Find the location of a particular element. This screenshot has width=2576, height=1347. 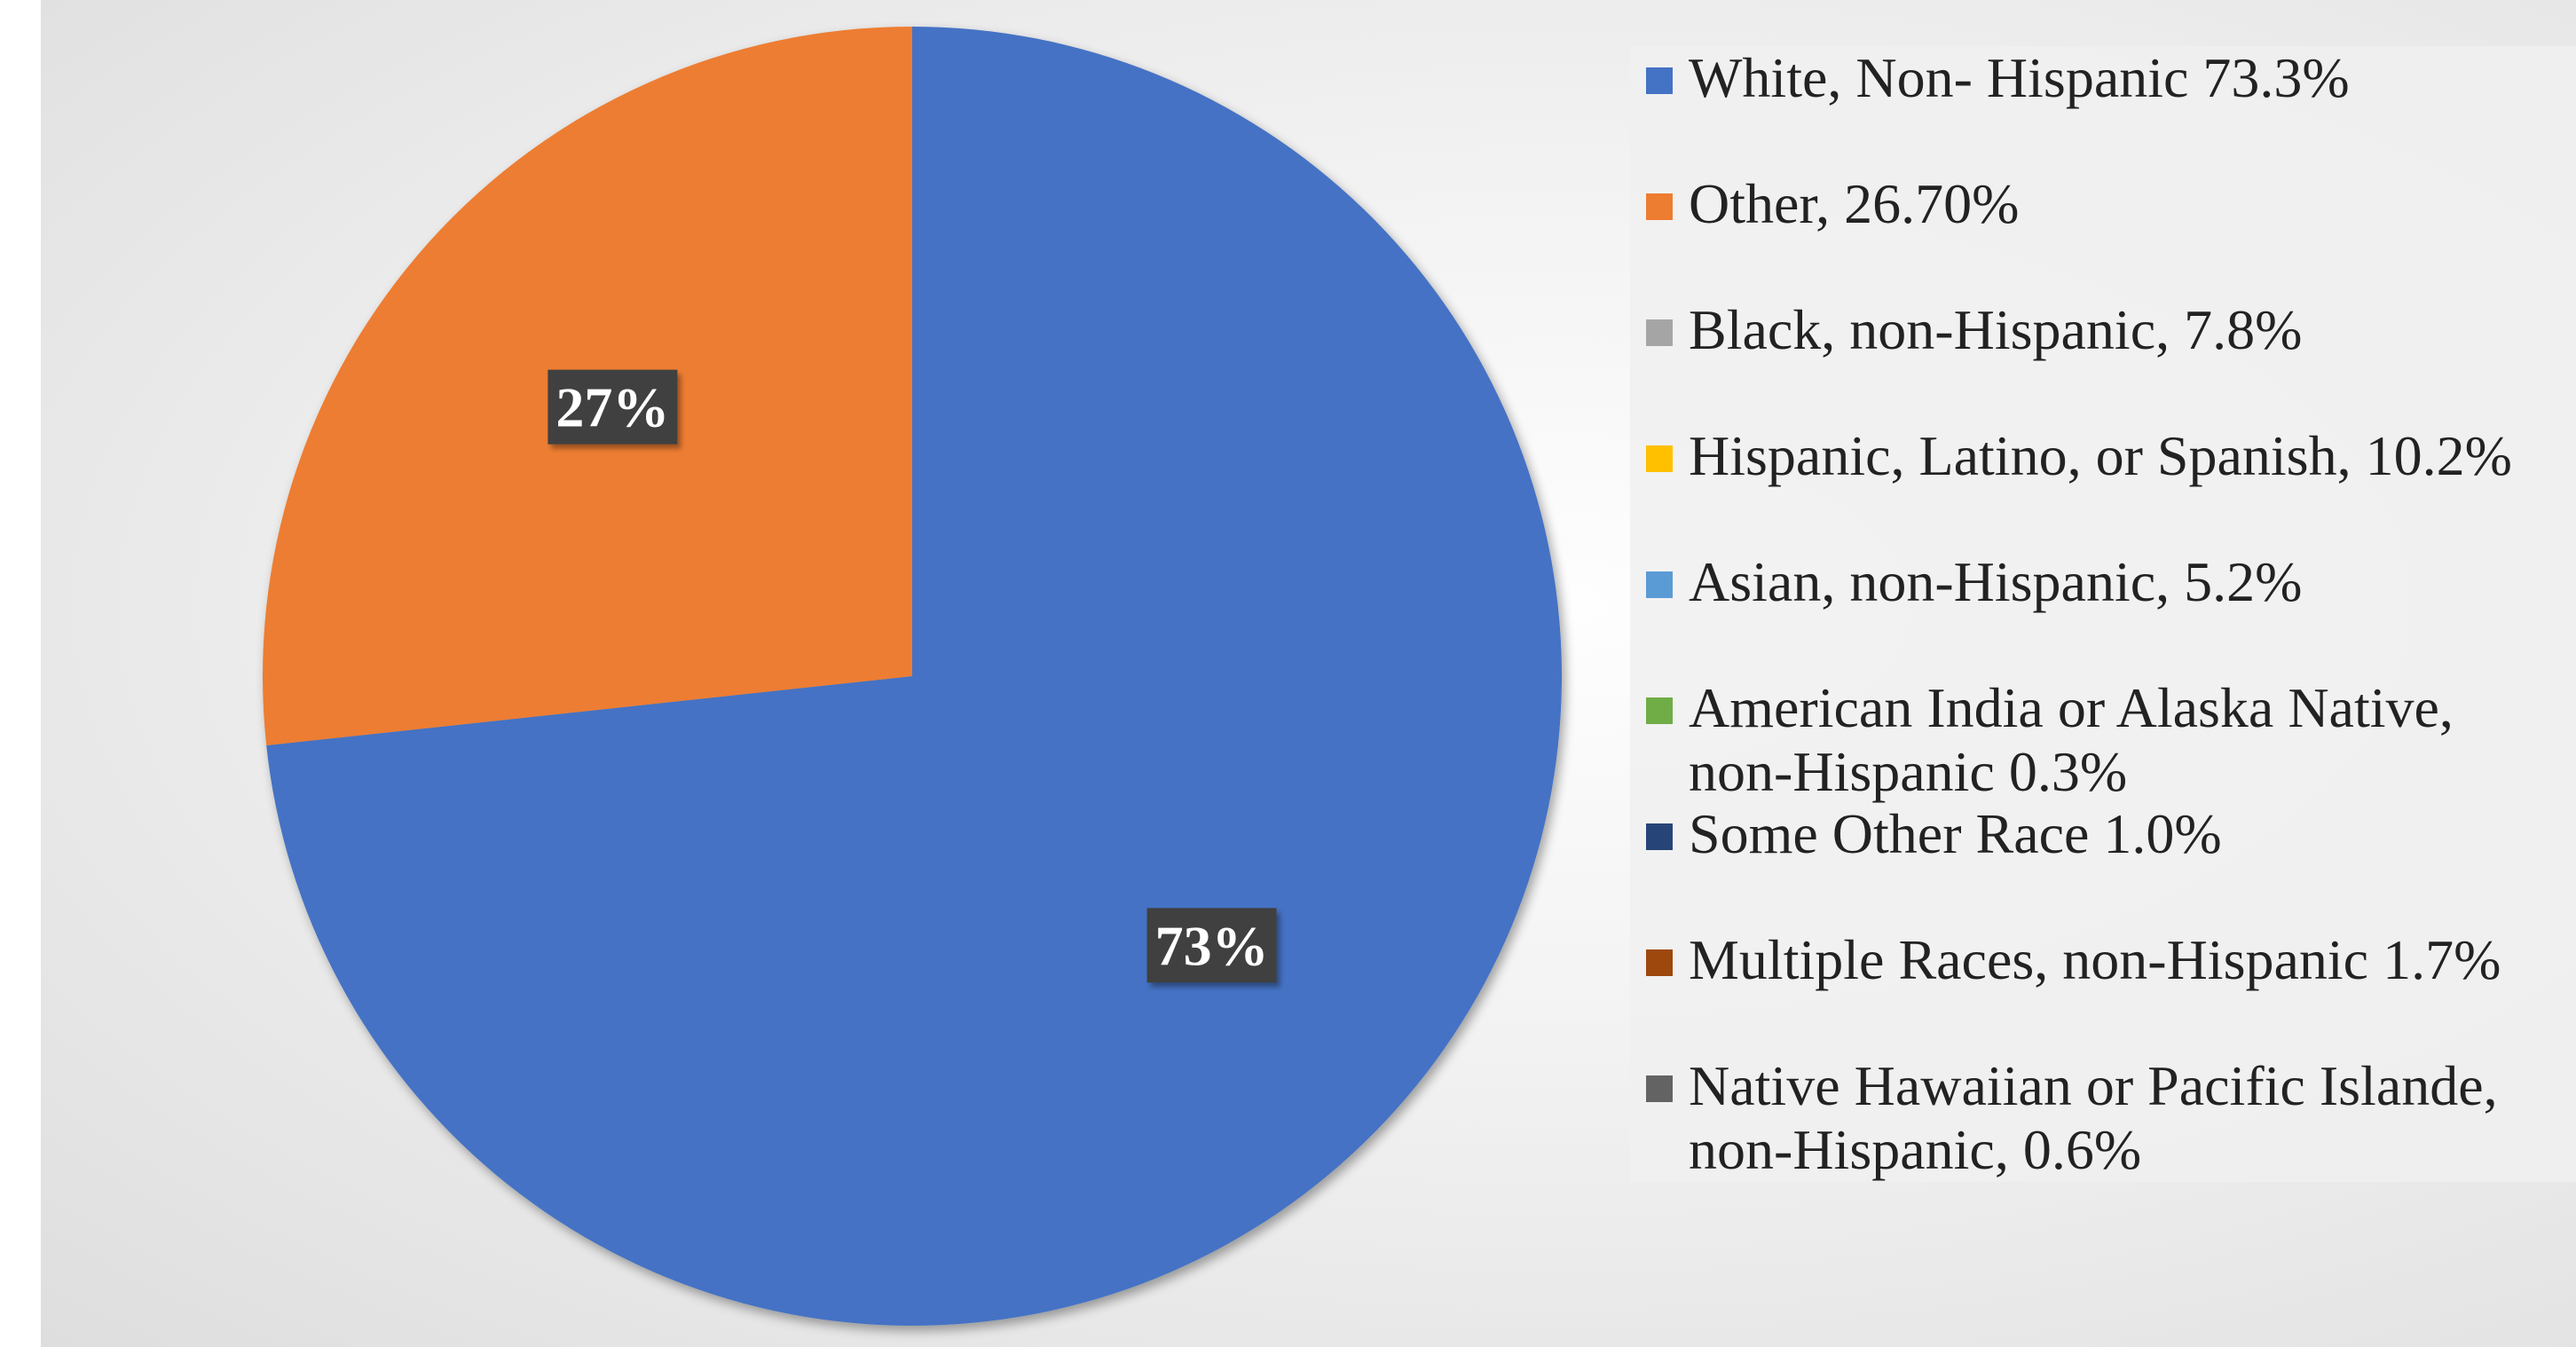

legend-item: Asian, non-Hispanic, 5.2% is located at coordinates (2108, 582).